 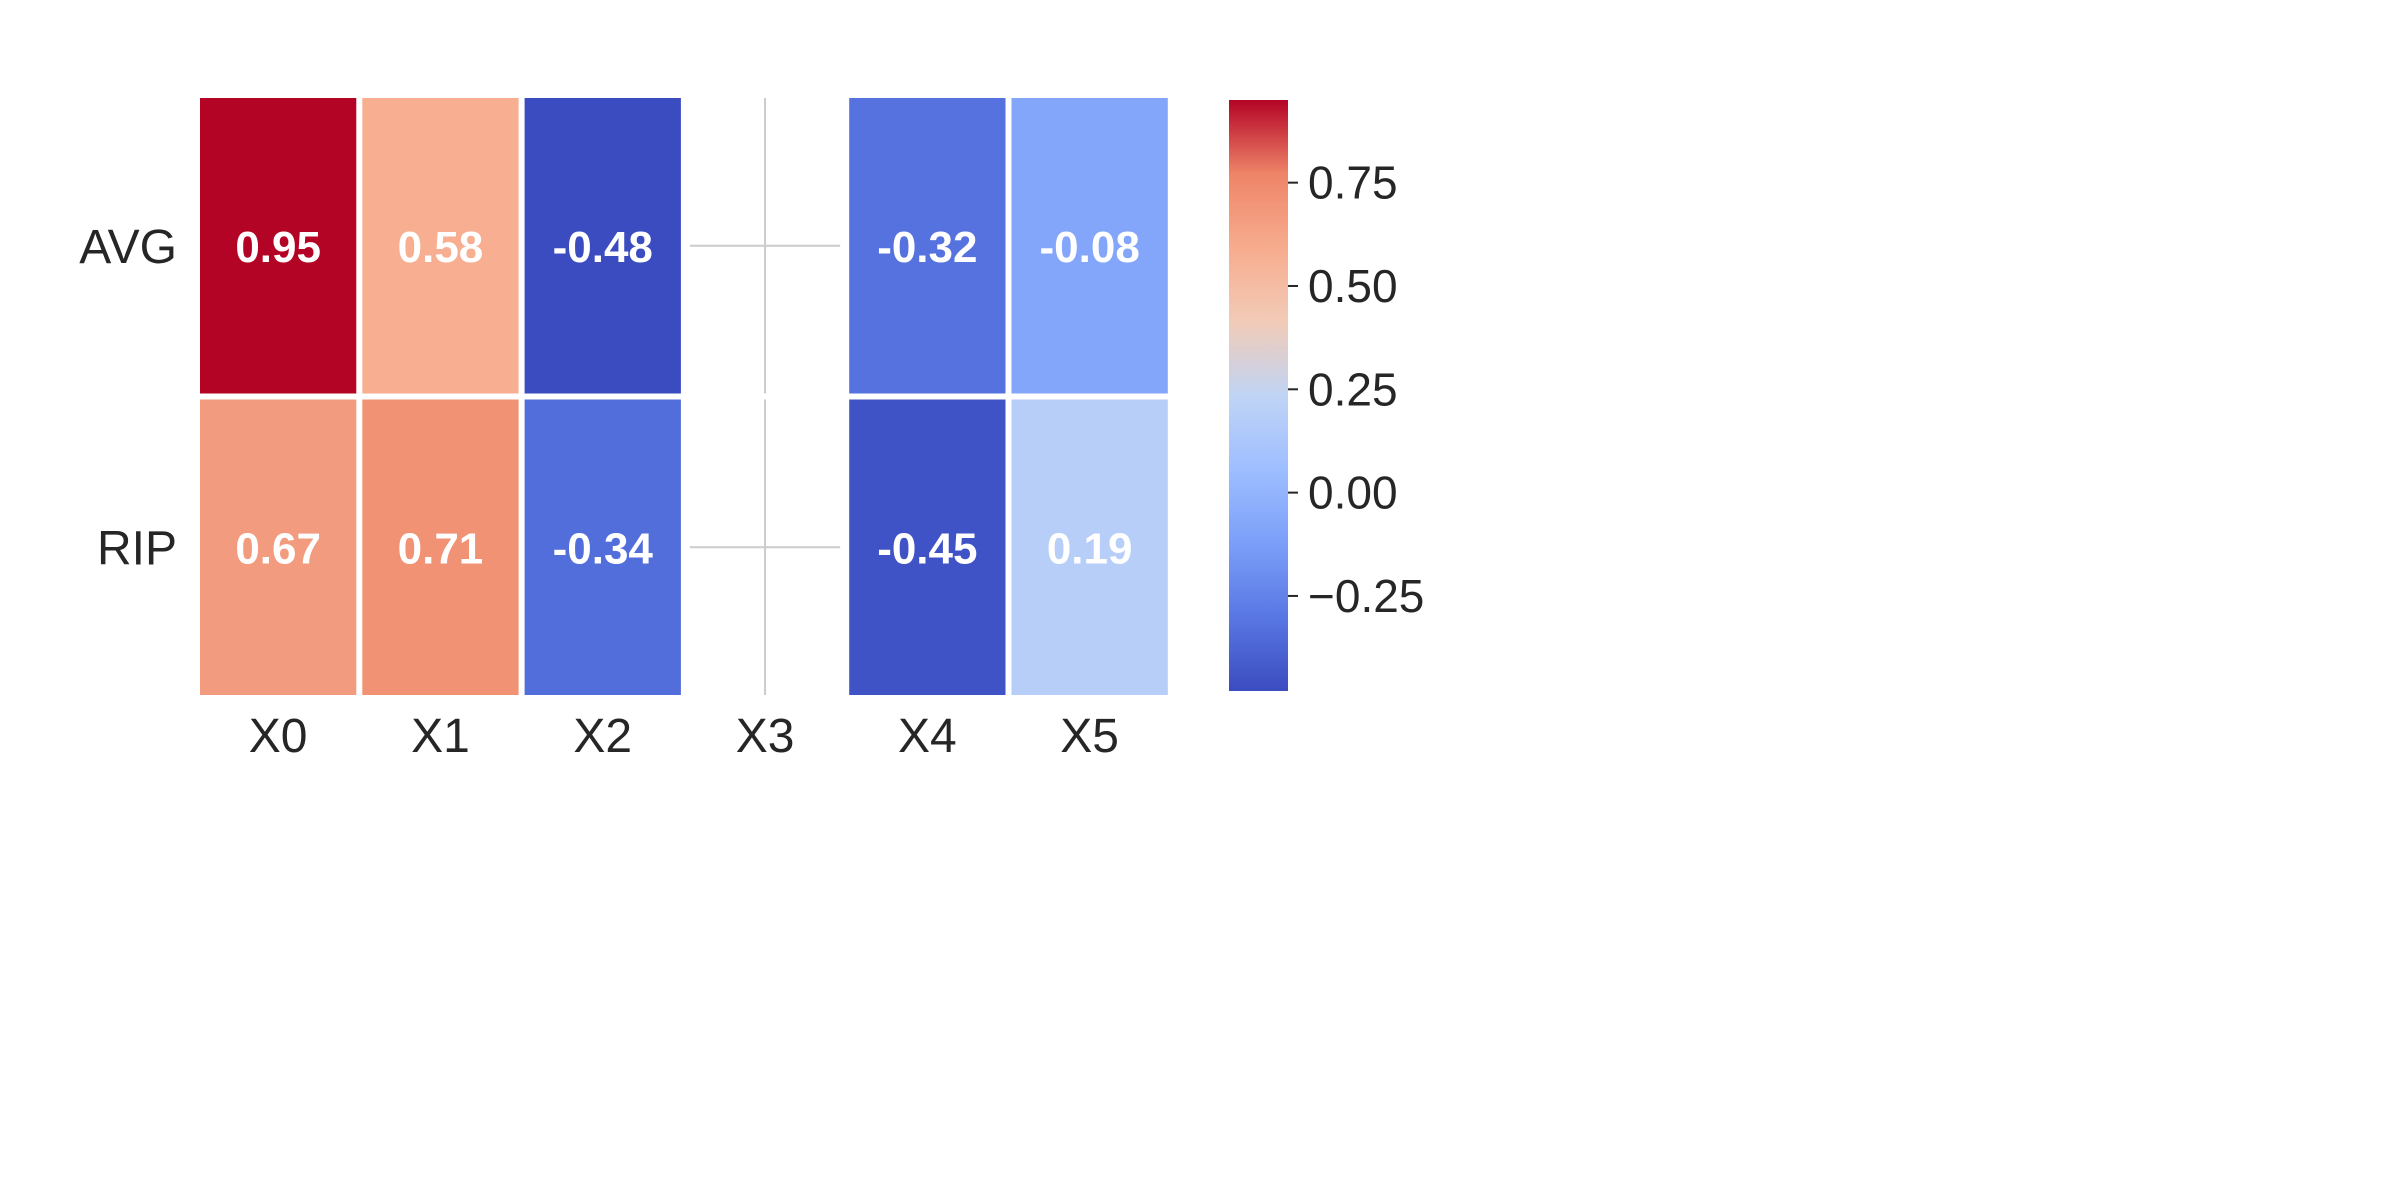 I want to click on cell-value-label: -0.08, so click(x=1090, y=247).